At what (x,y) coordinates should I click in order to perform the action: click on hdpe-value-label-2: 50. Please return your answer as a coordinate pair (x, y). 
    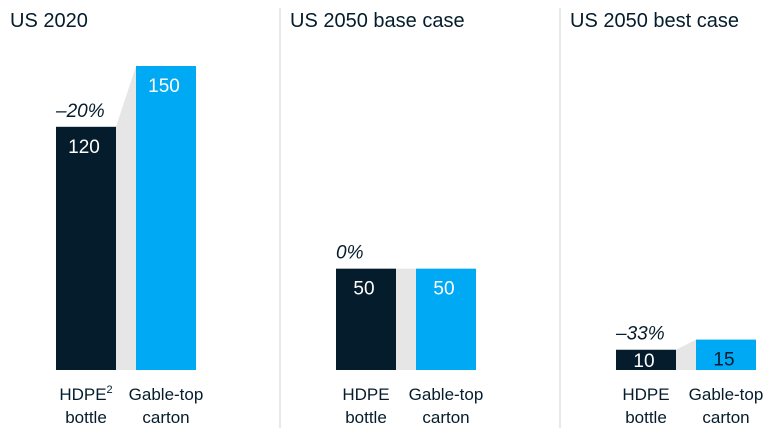
    Looking at the image, I should click on (363, 289).